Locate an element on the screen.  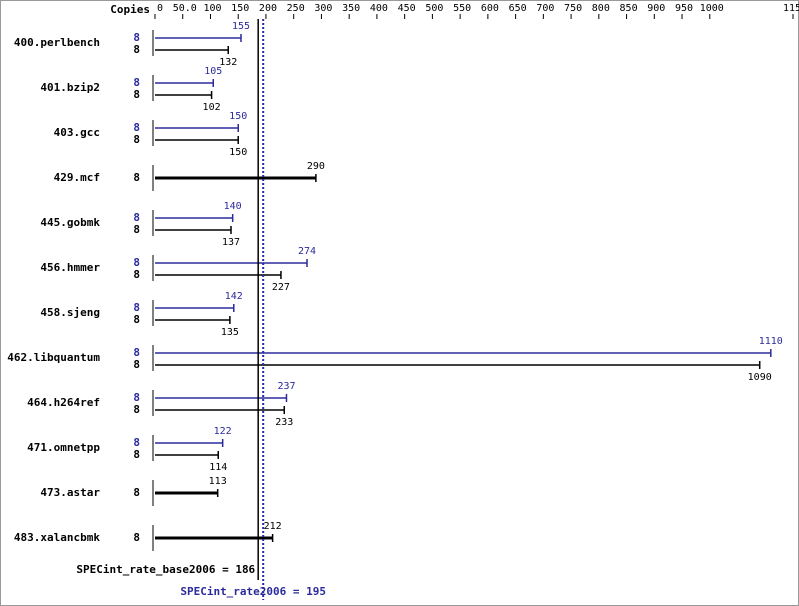
x-tick-label: 550 is located at coordinates (462, 8).